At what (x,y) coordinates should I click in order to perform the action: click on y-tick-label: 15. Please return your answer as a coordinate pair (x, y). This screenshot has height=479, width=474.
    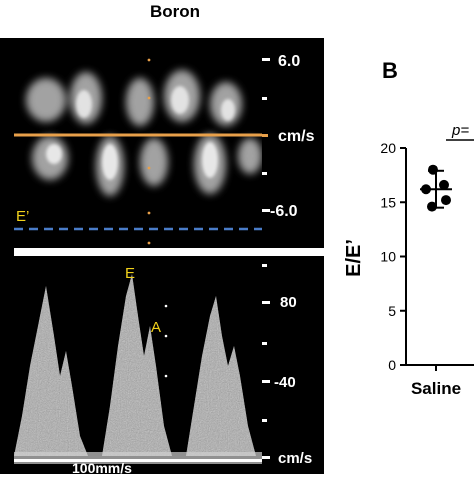
    Looking at the image, I should click on (388, 202).